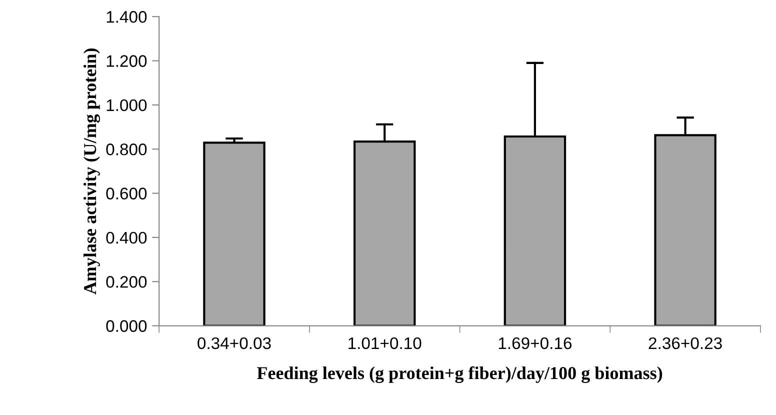 This screenshot has height=415, width=776. I want to click on y-tick-label: 0.200, so click(126, 282).